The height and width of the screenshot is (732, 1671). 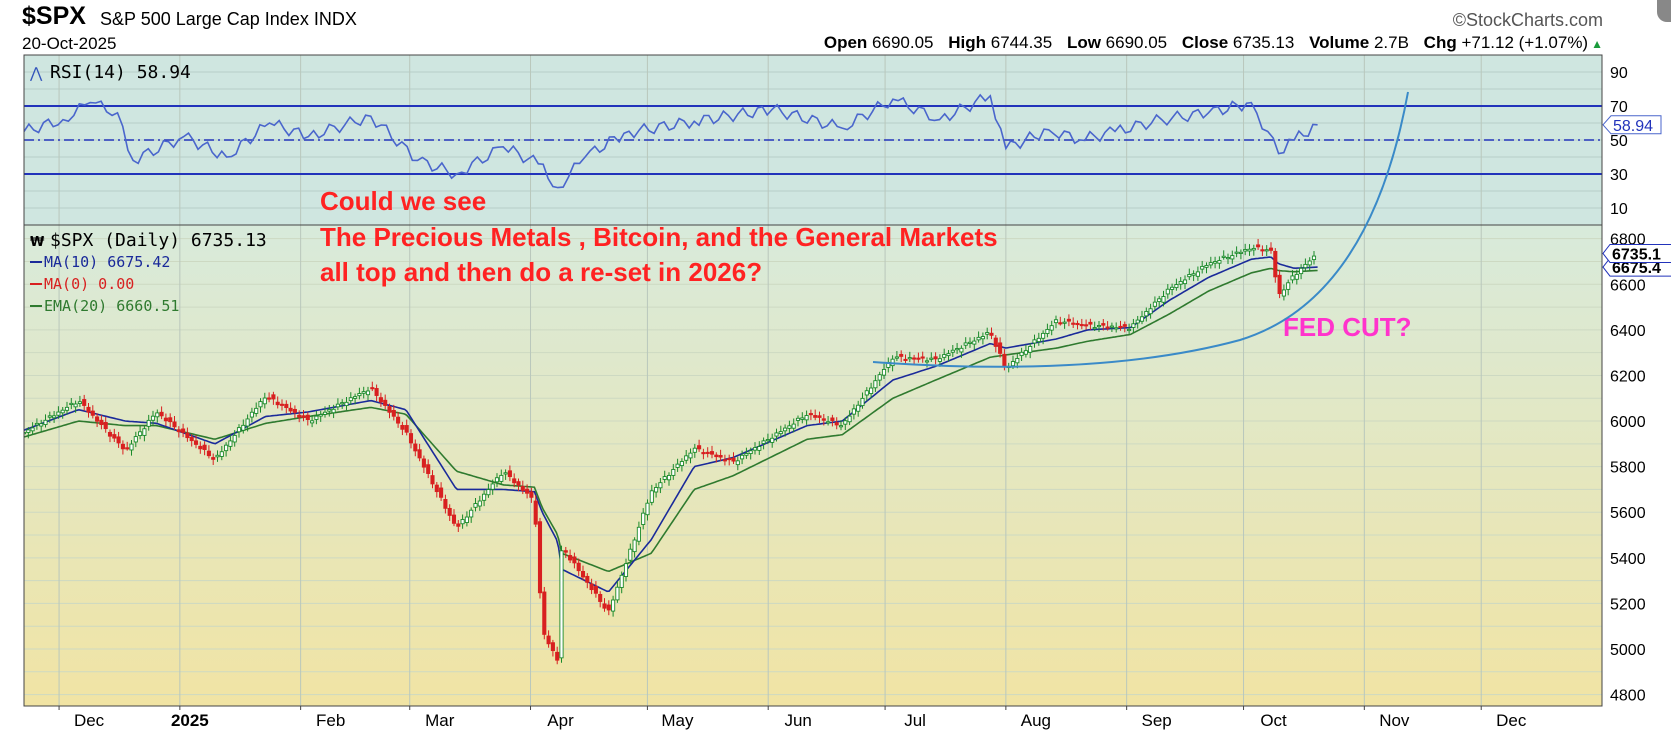 I want to click on fed-cut-annotation: FED CUT?, so click(x=1347, y=327).